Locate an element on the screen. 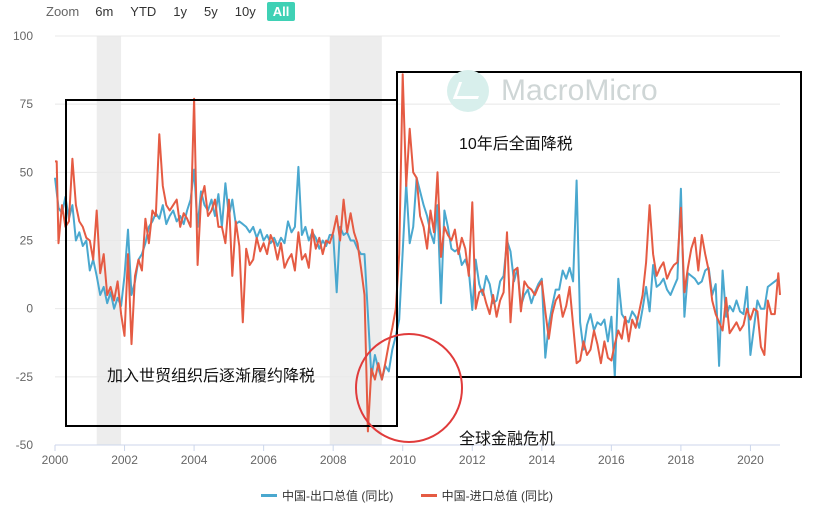 Image resolution: width=814 pixels, height=510 pixels. legend-item-export: 中国-出口总值 (同比) is located at coordinates (327, 495).